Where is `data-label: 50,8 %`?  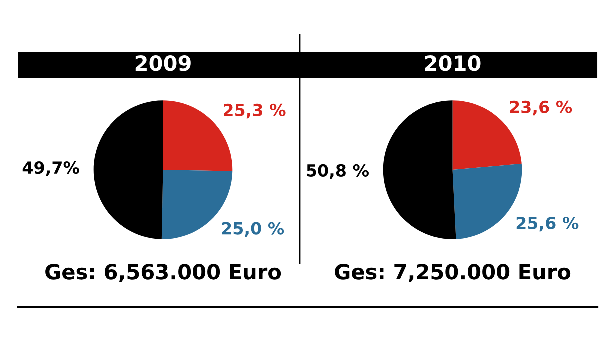
data-label: 50,8 % is located at coordinates (338, 172).